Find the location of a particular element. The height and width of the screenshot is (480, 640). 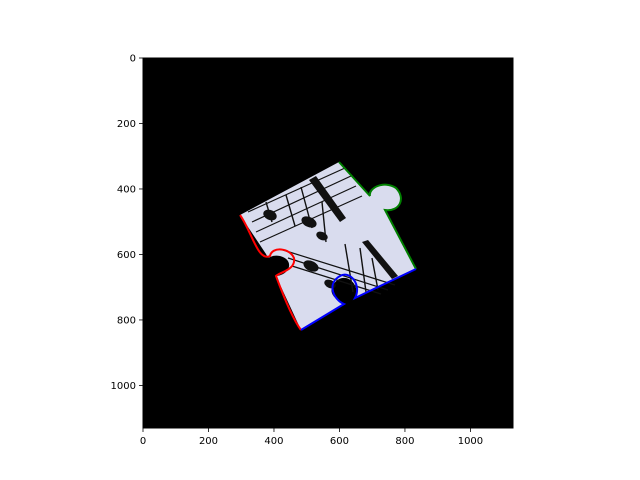

puzzle-piece-image is located at coordinates (328, 246).